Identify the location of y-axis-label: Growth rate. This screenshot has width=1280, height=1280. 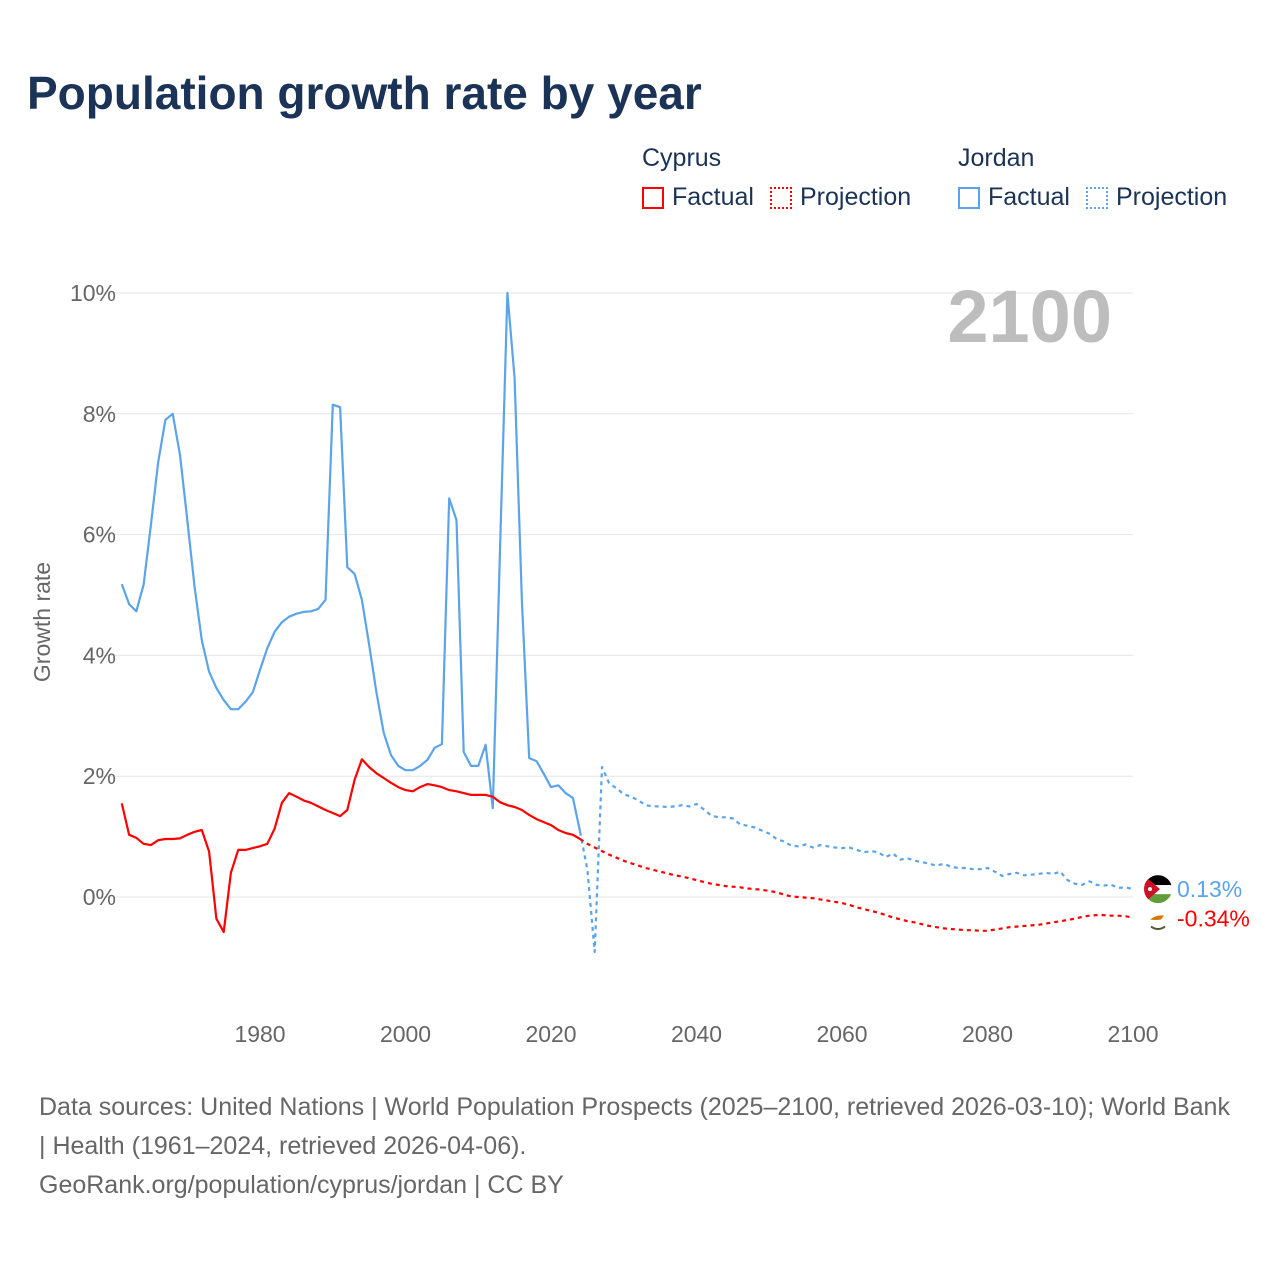
(42, 622).